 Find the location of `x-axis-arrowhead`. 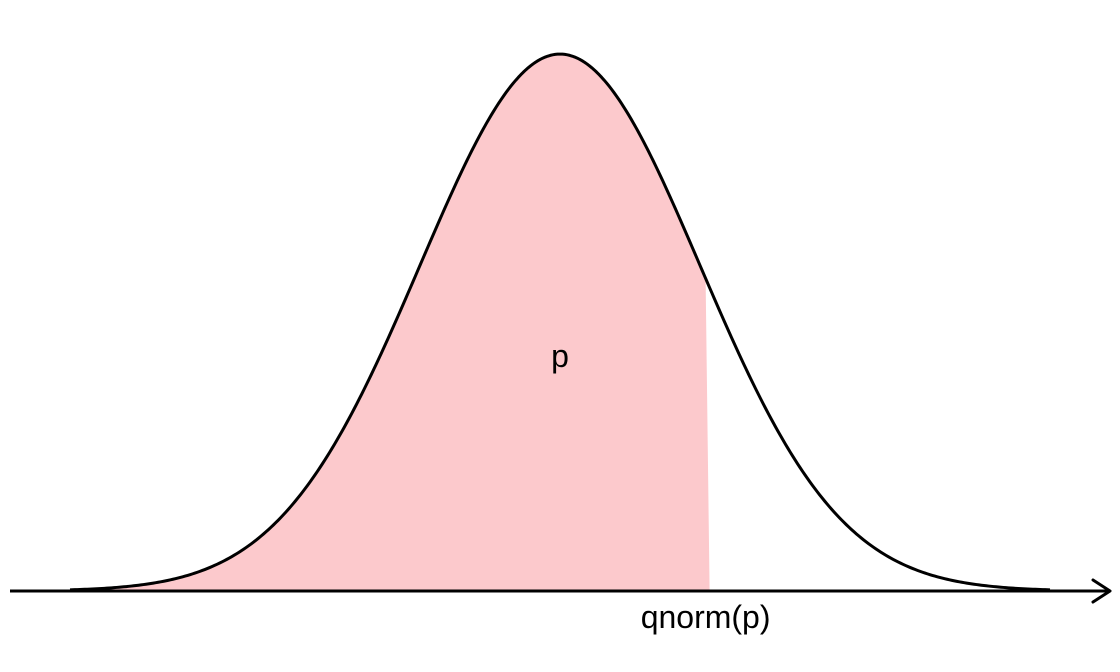

x-axis-arrowhead is located at coordinates (1101, 591).